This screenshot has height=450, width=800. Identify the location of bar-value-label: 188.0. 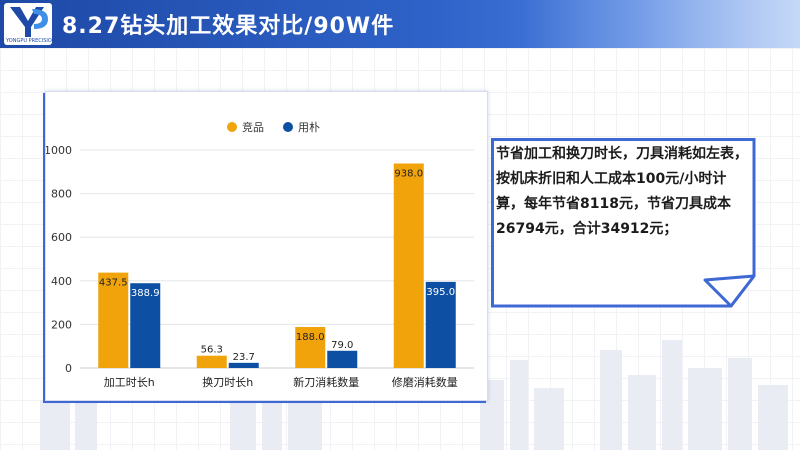
(310, 337).